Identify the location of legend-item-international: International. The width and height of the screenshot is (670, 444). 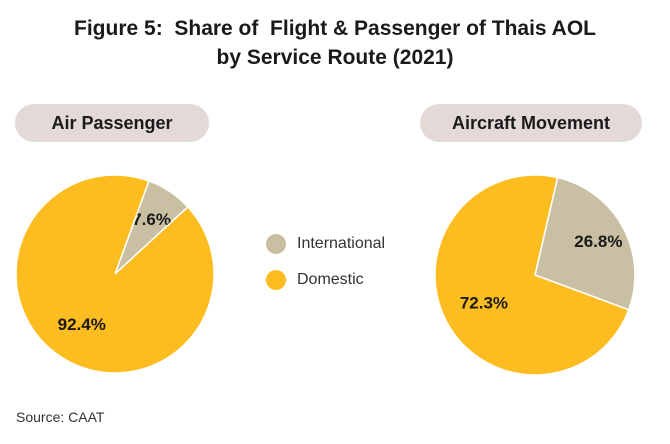
(325, 244).